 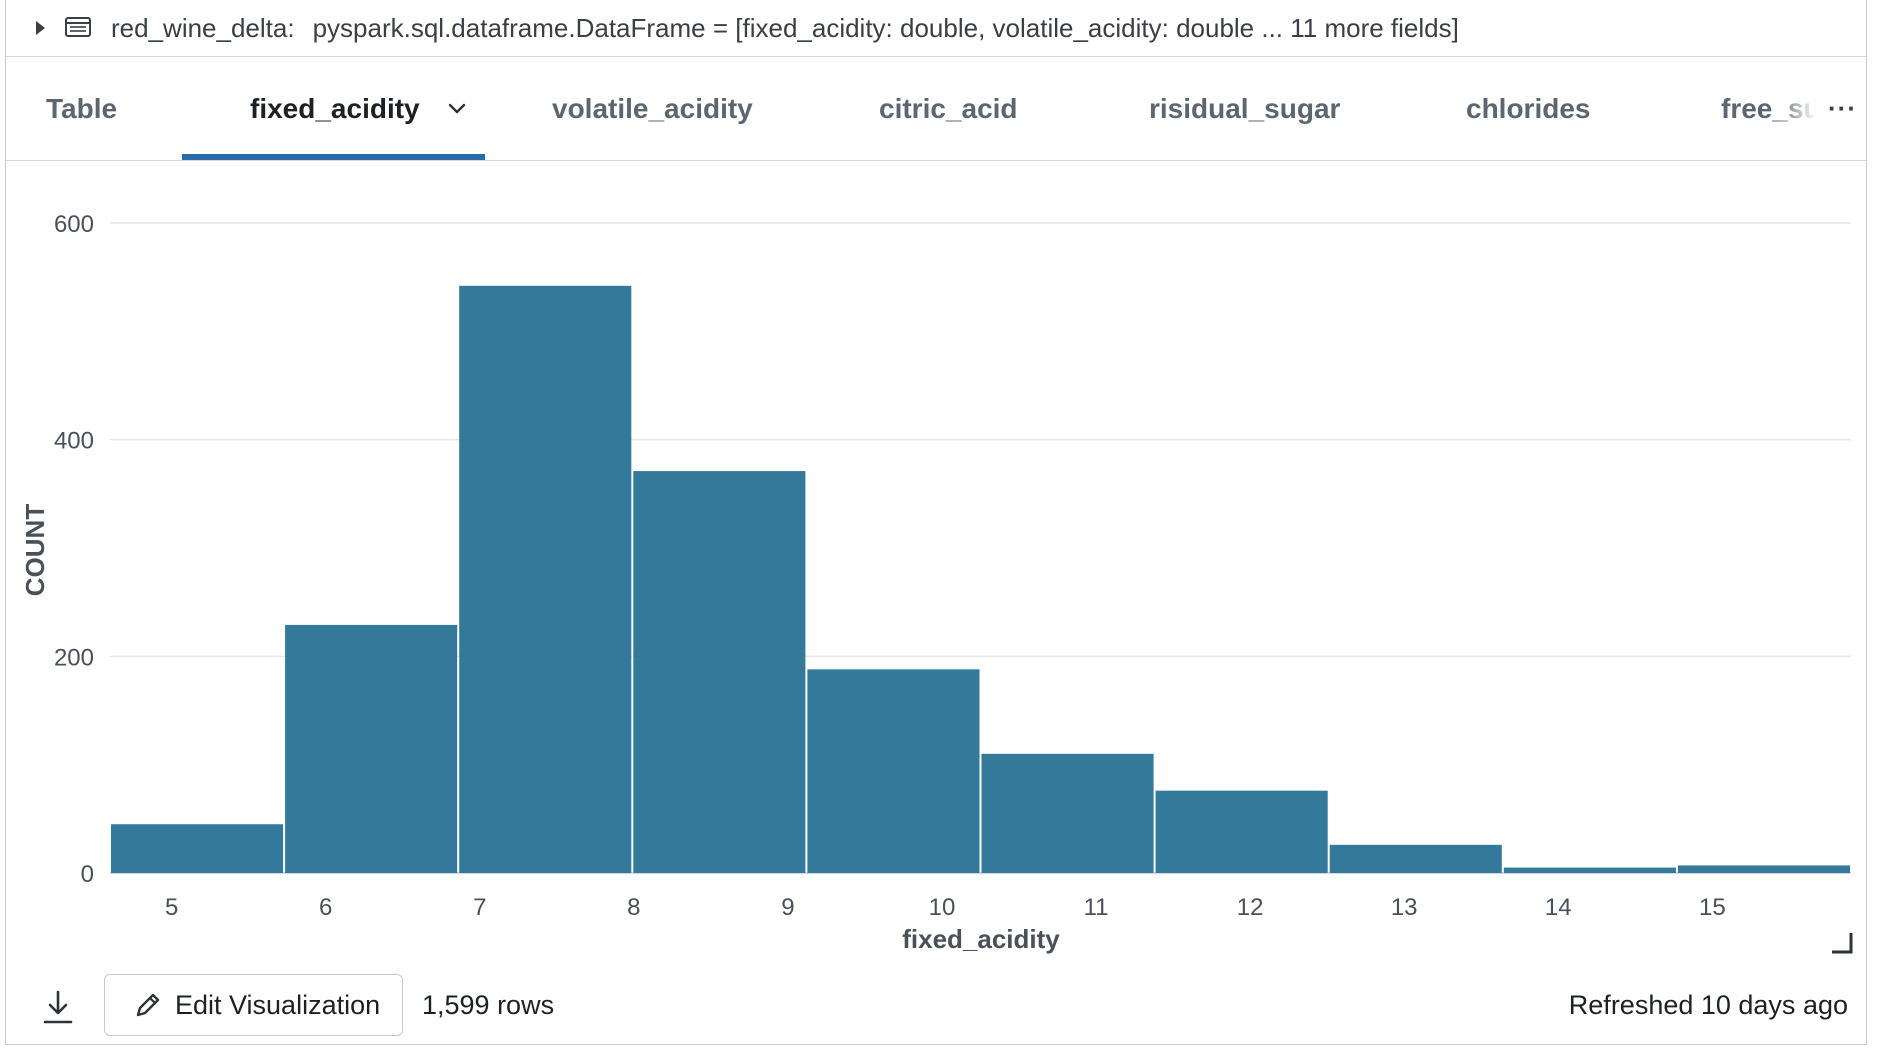 I want to click on y-axis-label: COUNT, so click(x=35, y=550).